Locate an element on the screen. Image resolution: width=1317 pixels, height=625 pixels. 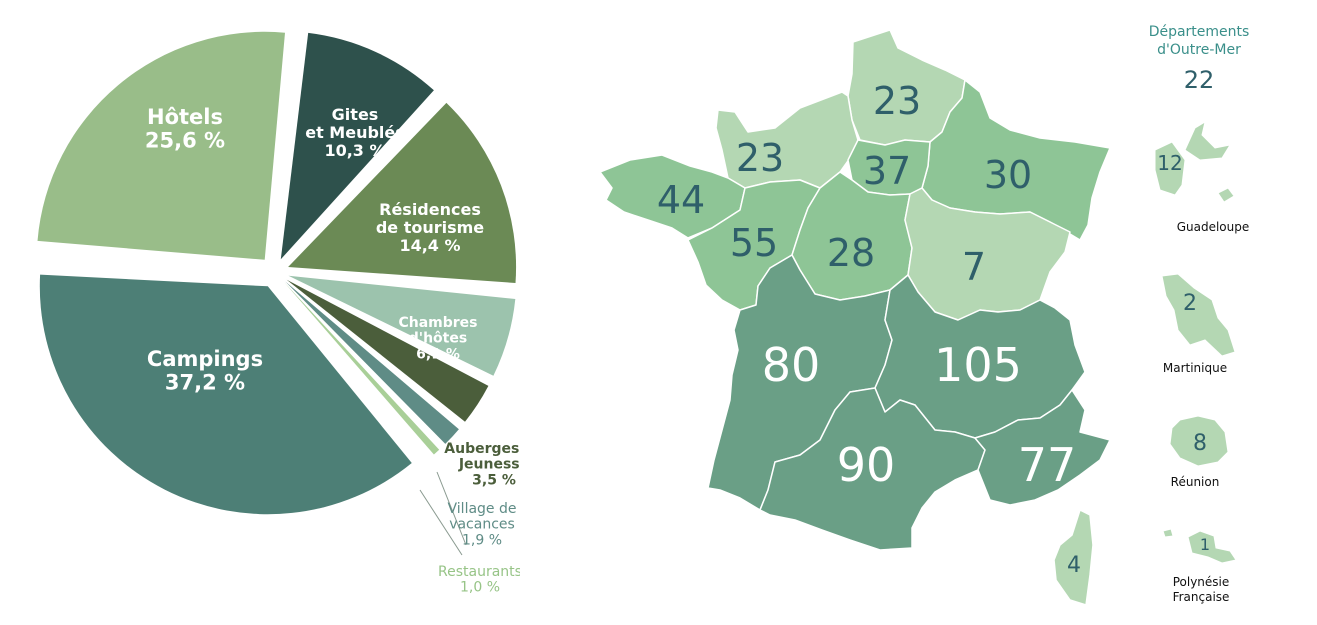
pie-slice-value: 37,2 % is located at coordinates (205, 383).